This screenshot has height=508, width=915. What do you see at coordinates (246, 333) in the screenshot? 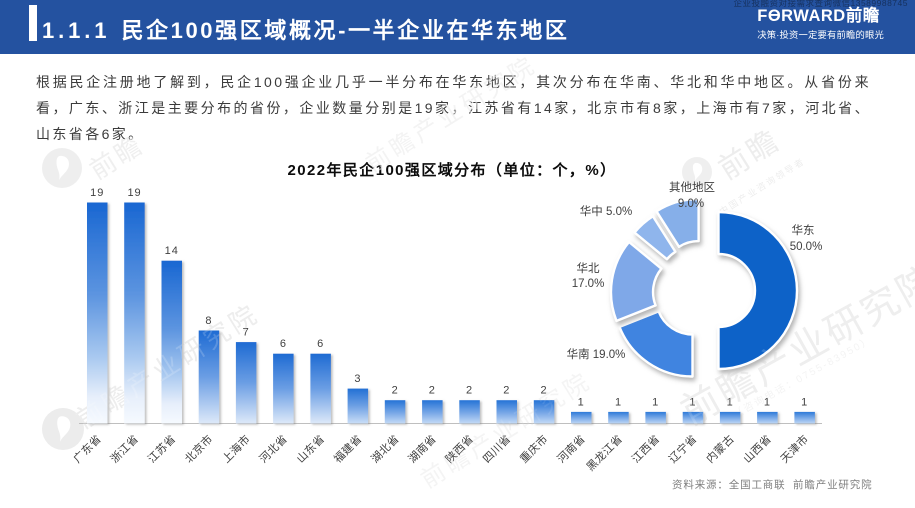
I see `svg-text: 7` at bounding box center [246, 333].